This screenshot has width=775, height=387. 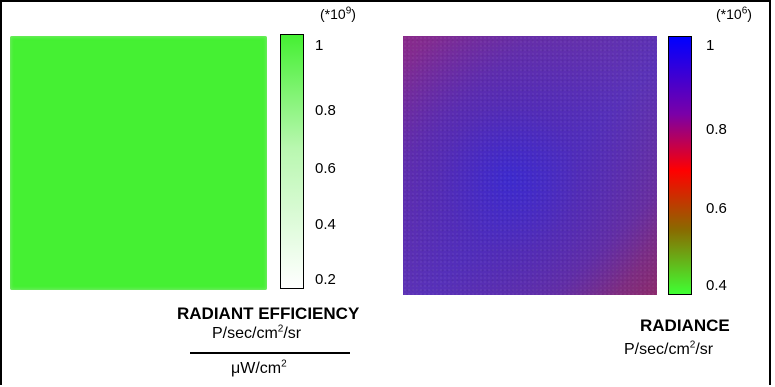 I want to click on radiance-title: RADIANCE, so click(x=685, y=325).